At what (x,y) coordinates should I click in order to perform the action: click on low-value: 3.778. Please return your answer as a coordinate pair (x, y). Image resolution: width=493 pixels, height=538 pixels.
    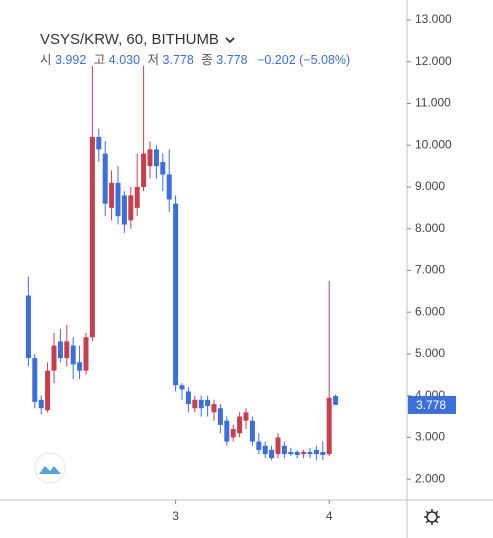
    Looking at the image, I should click on (178, 60).